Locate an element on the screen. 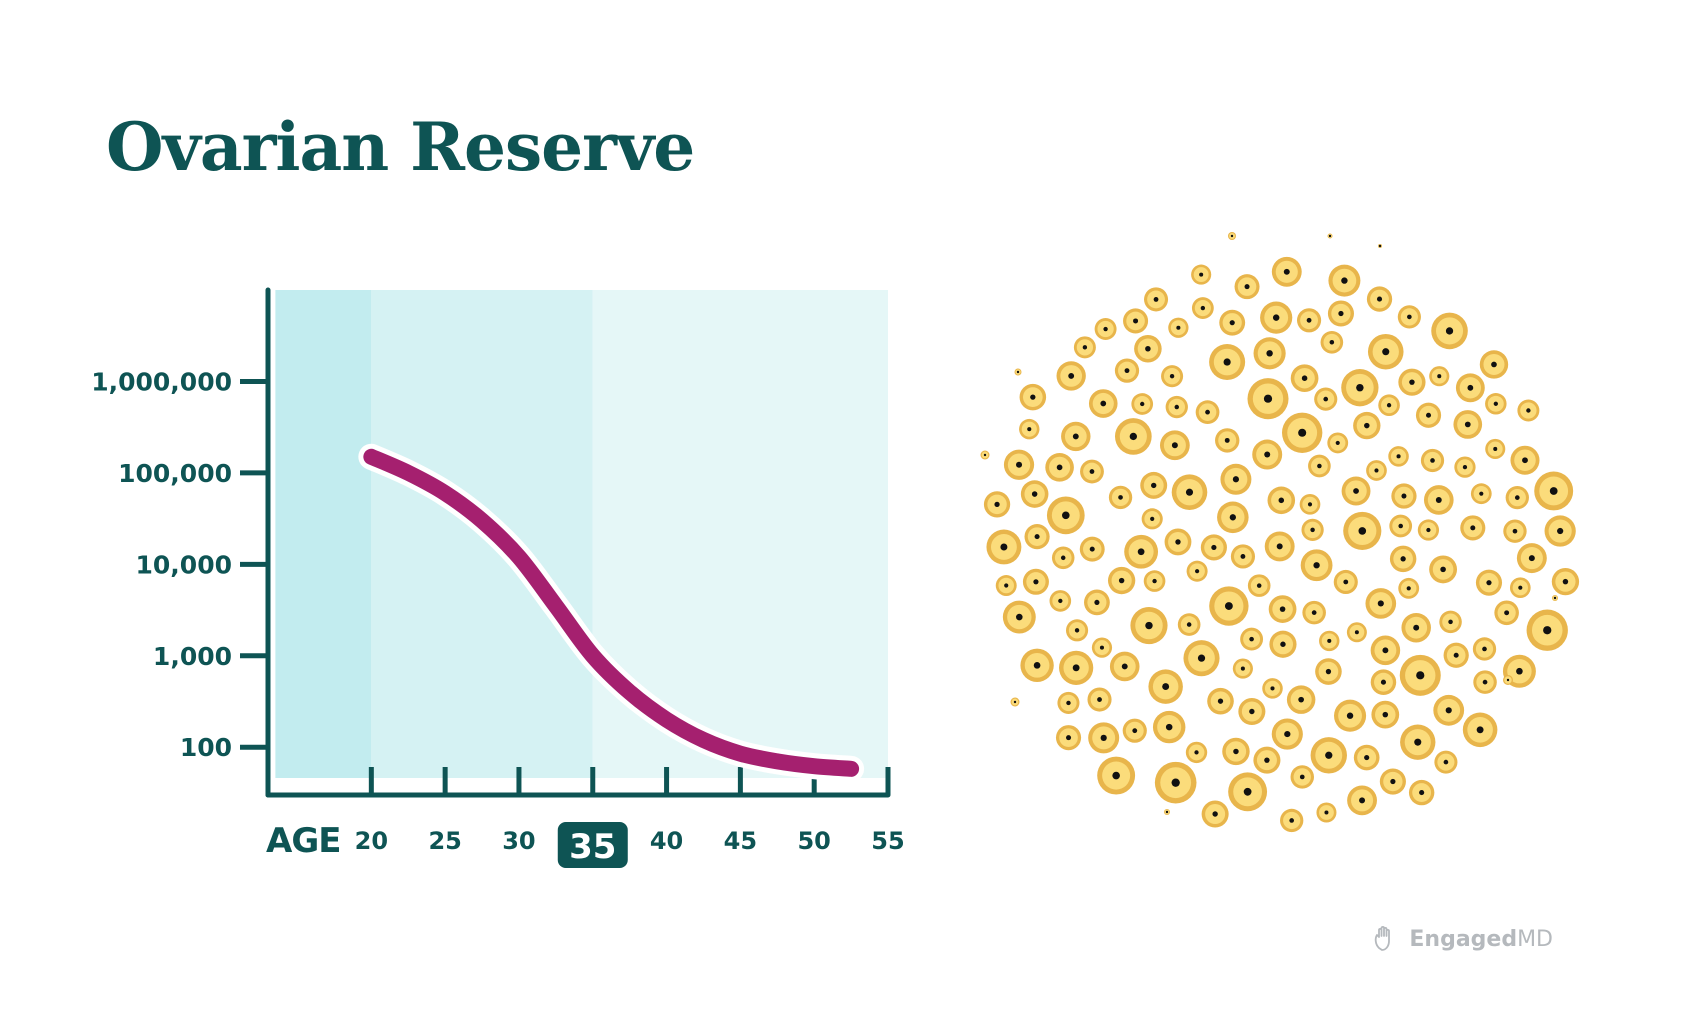  engagedmd-logo: Engaged MD is located at coordinates (1462, 939).